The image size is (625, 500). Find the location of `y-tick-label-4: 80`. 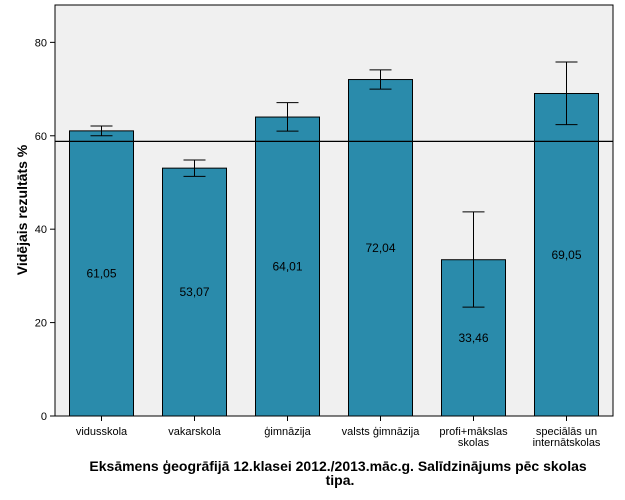

y-tick-label-4: 80 is located at coordinates (41, 43).